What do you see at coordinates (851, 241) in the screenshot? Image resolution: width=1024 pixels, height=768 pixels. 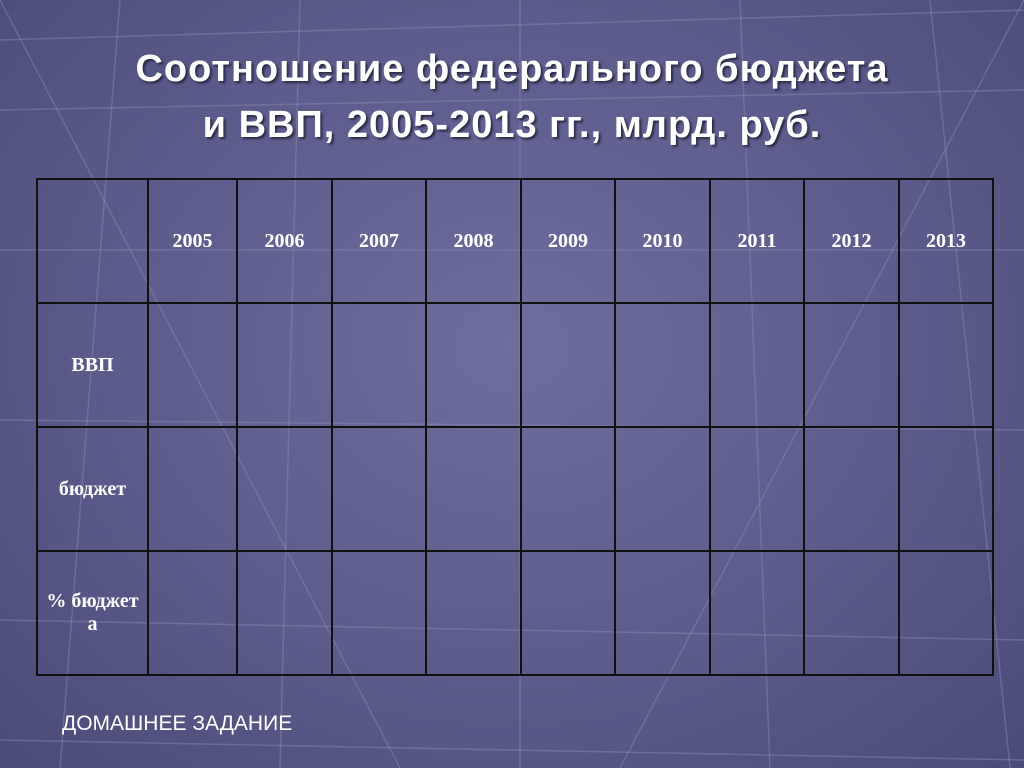 I see `column-header: 2012` at bounding box center [851, 241].